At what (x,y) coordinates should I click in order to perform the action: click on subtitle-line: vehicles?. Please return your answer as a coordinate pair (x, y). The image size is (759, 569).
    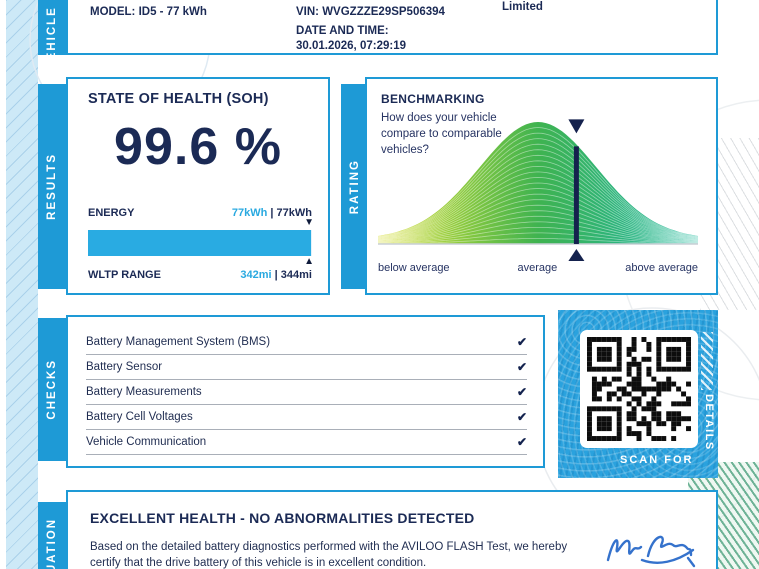
    Looking at the image, I should click on (405, 150).